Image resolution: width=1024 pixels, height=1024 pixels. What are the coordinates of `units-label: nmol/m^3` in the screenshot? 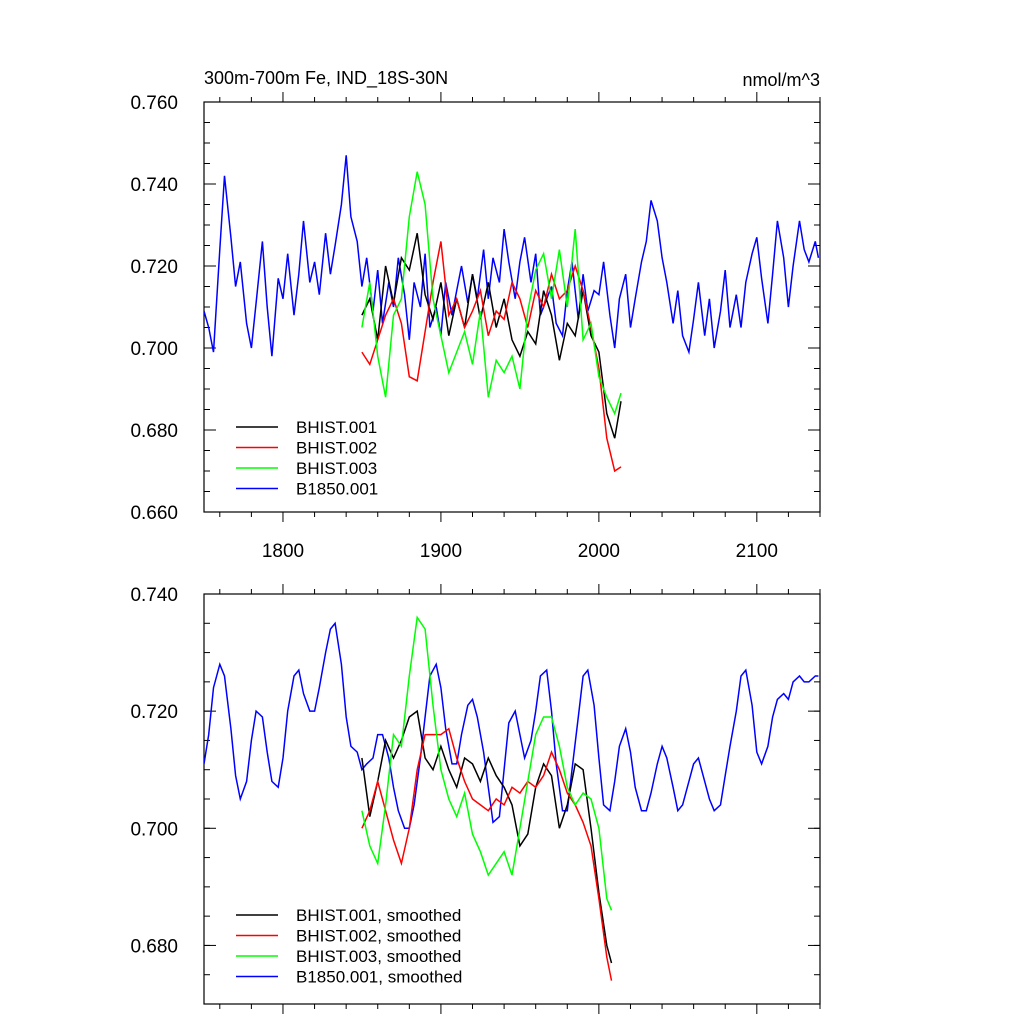 It's located at (781, 80).